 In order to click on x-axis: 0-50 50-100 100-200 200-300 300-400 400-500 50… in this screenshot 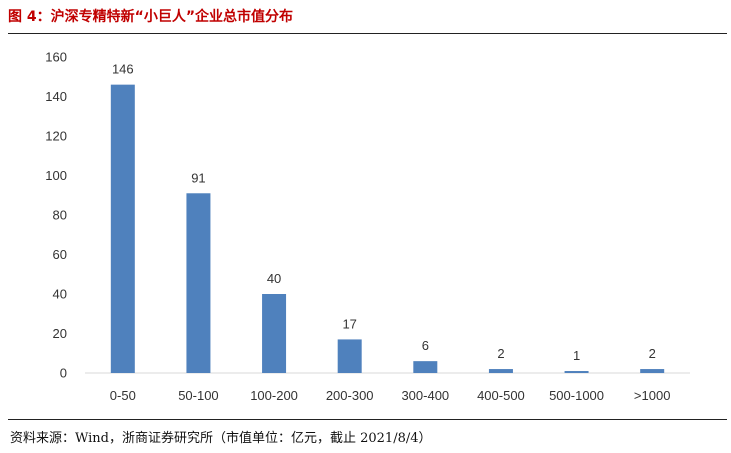, I will do `click(387, 387)`.